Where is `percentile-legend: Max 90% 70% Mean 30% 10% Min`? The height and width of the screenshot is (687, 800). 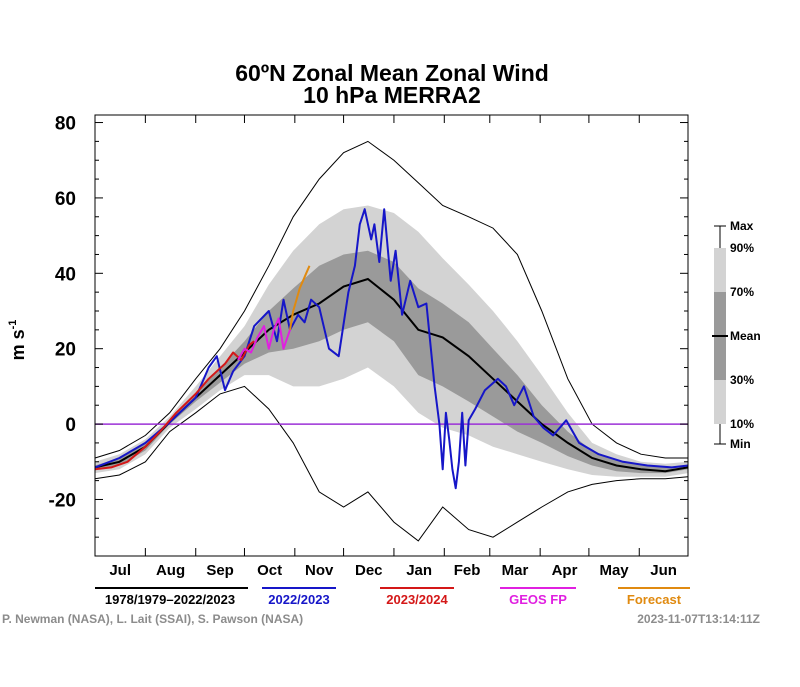 percentile-legend: Max 90% 70% Mean 30% 10% Min is located at coordinates (736, 335).